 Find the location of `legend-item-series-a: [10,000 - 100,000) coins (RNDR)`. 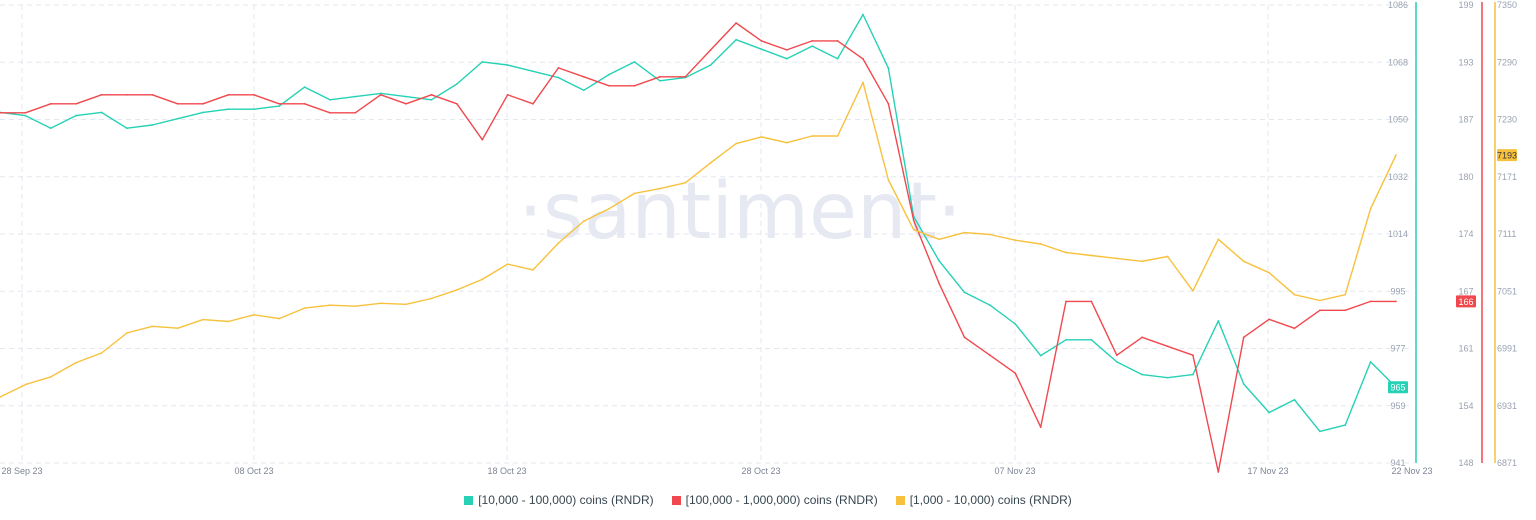

legend-item-series-a: [10,000 - 100,000) coins (RNDR) is located at coordinates (559, 500).